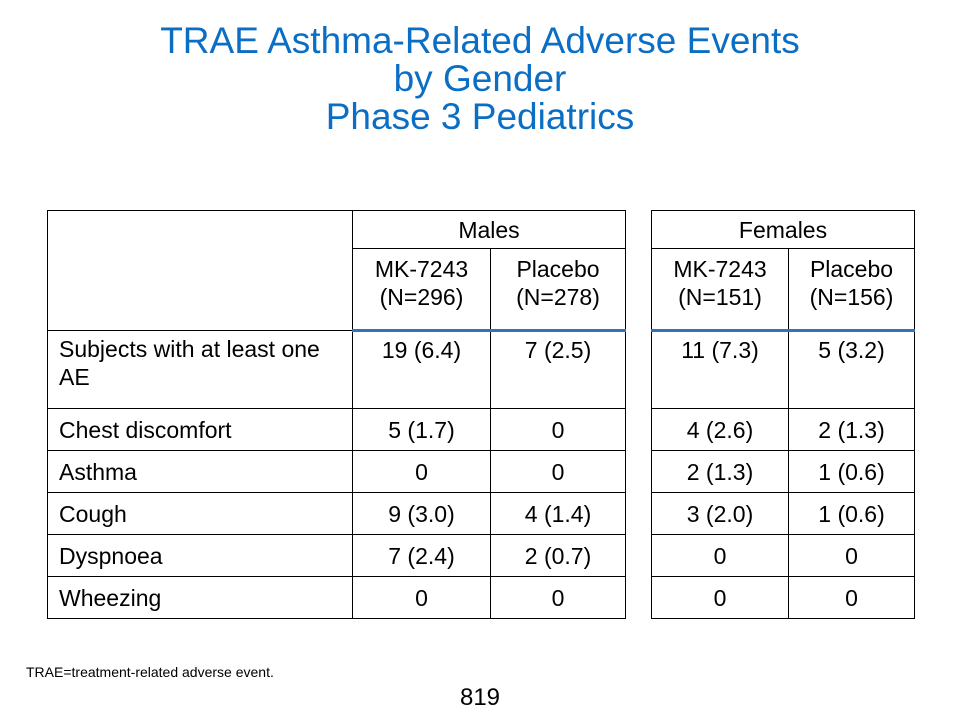  I want to click on cell-value: 4 (1.4), so click(558, 513).